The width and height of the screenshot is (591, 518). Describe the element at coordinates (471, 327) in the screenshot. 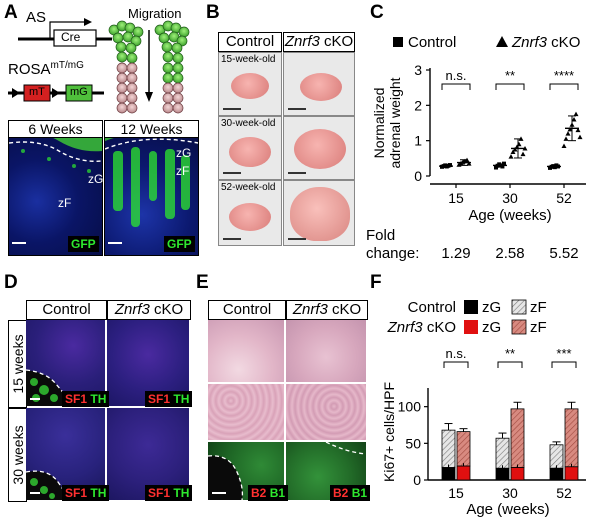

I see `legend-cko-zg-swatch` at that location.